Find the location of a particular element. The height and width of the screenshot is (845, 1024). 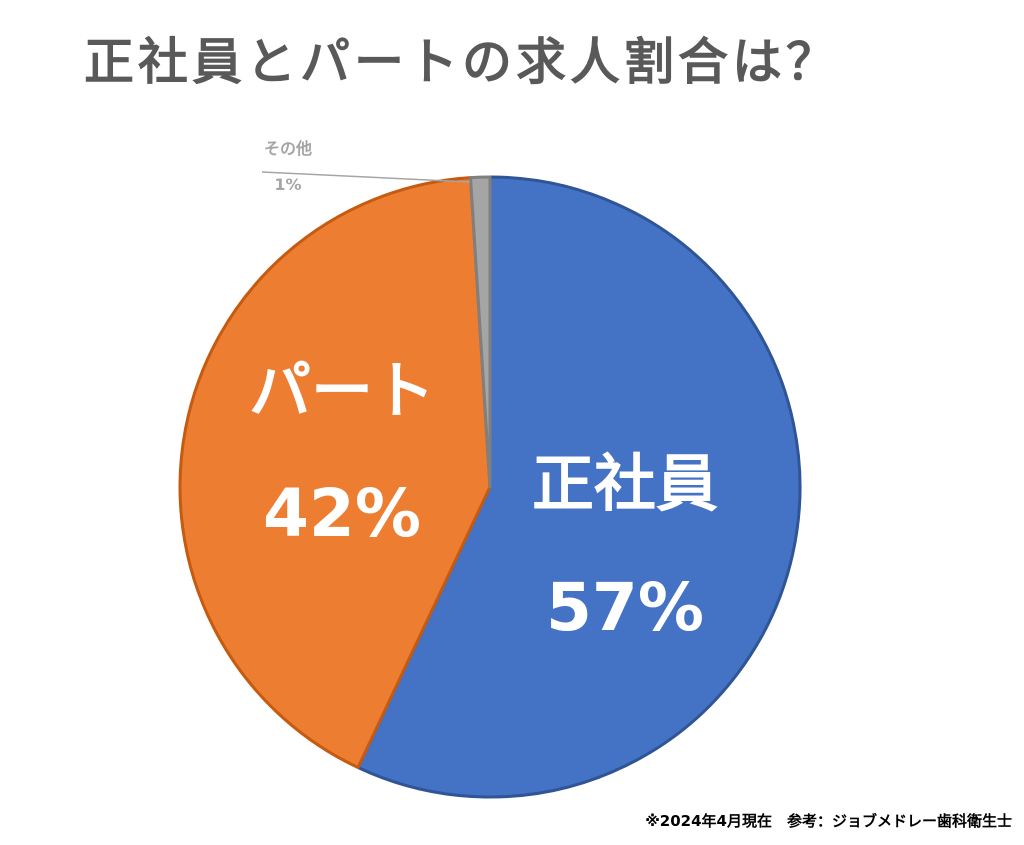

slice-label-2: パート is located at coordinates (342, 390).